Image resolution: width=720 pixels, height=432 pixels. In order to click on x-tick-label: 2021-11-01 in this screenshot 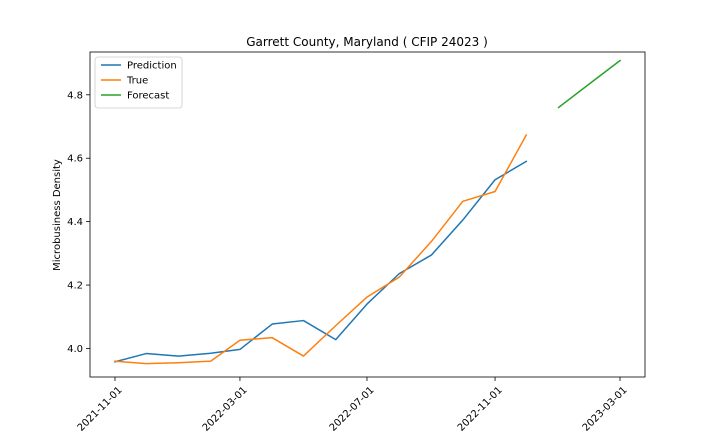, I will do `click(100, 408)`.